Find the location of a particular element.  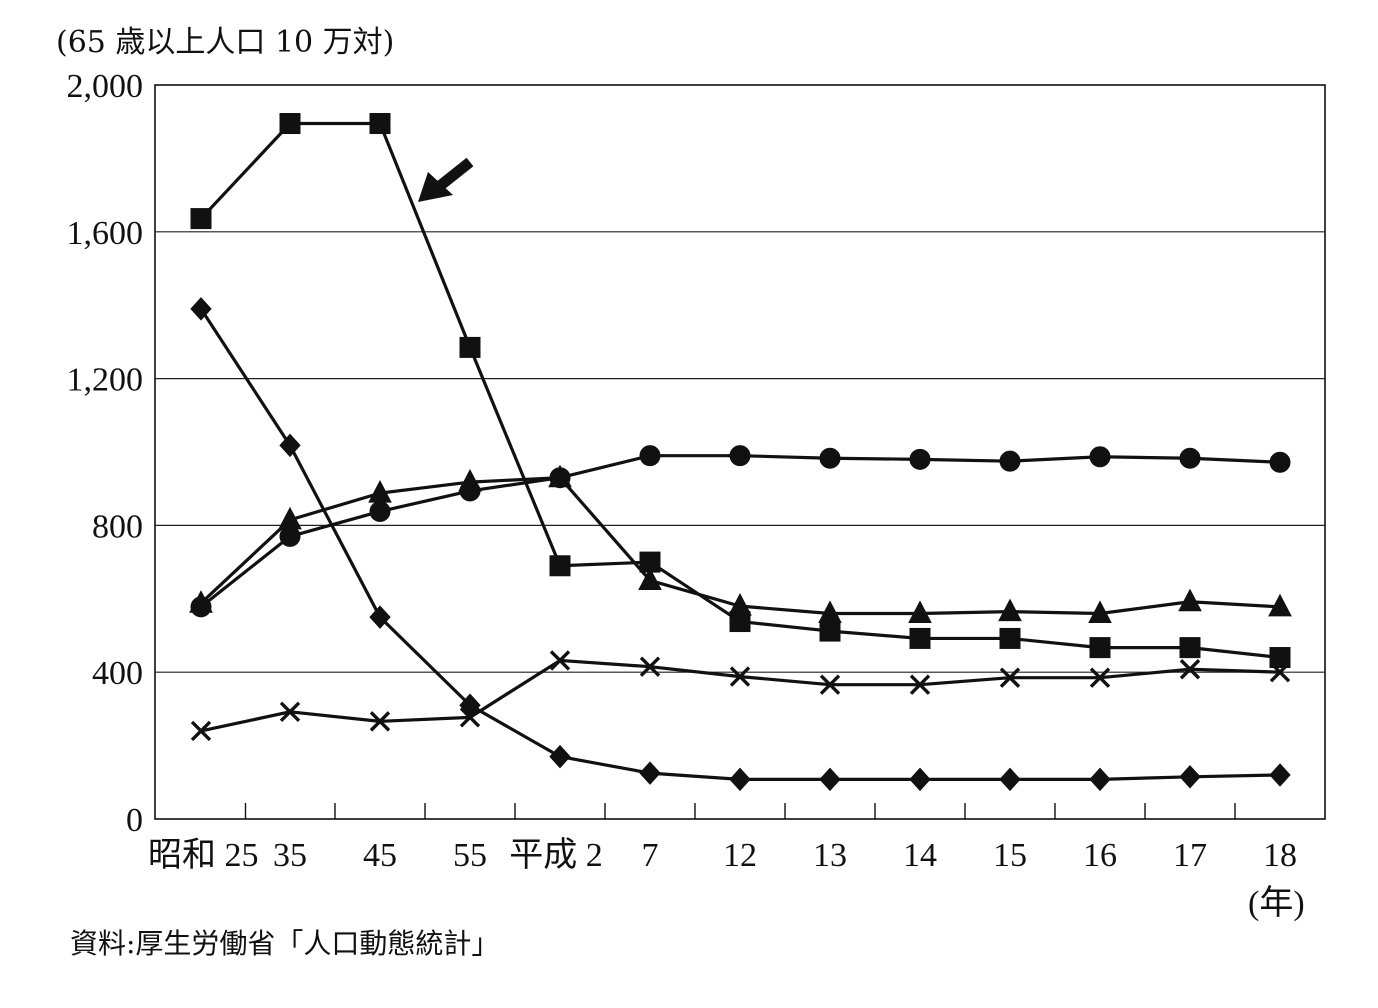

x-tick-label: 18 is located at coordinates (1280, 855).